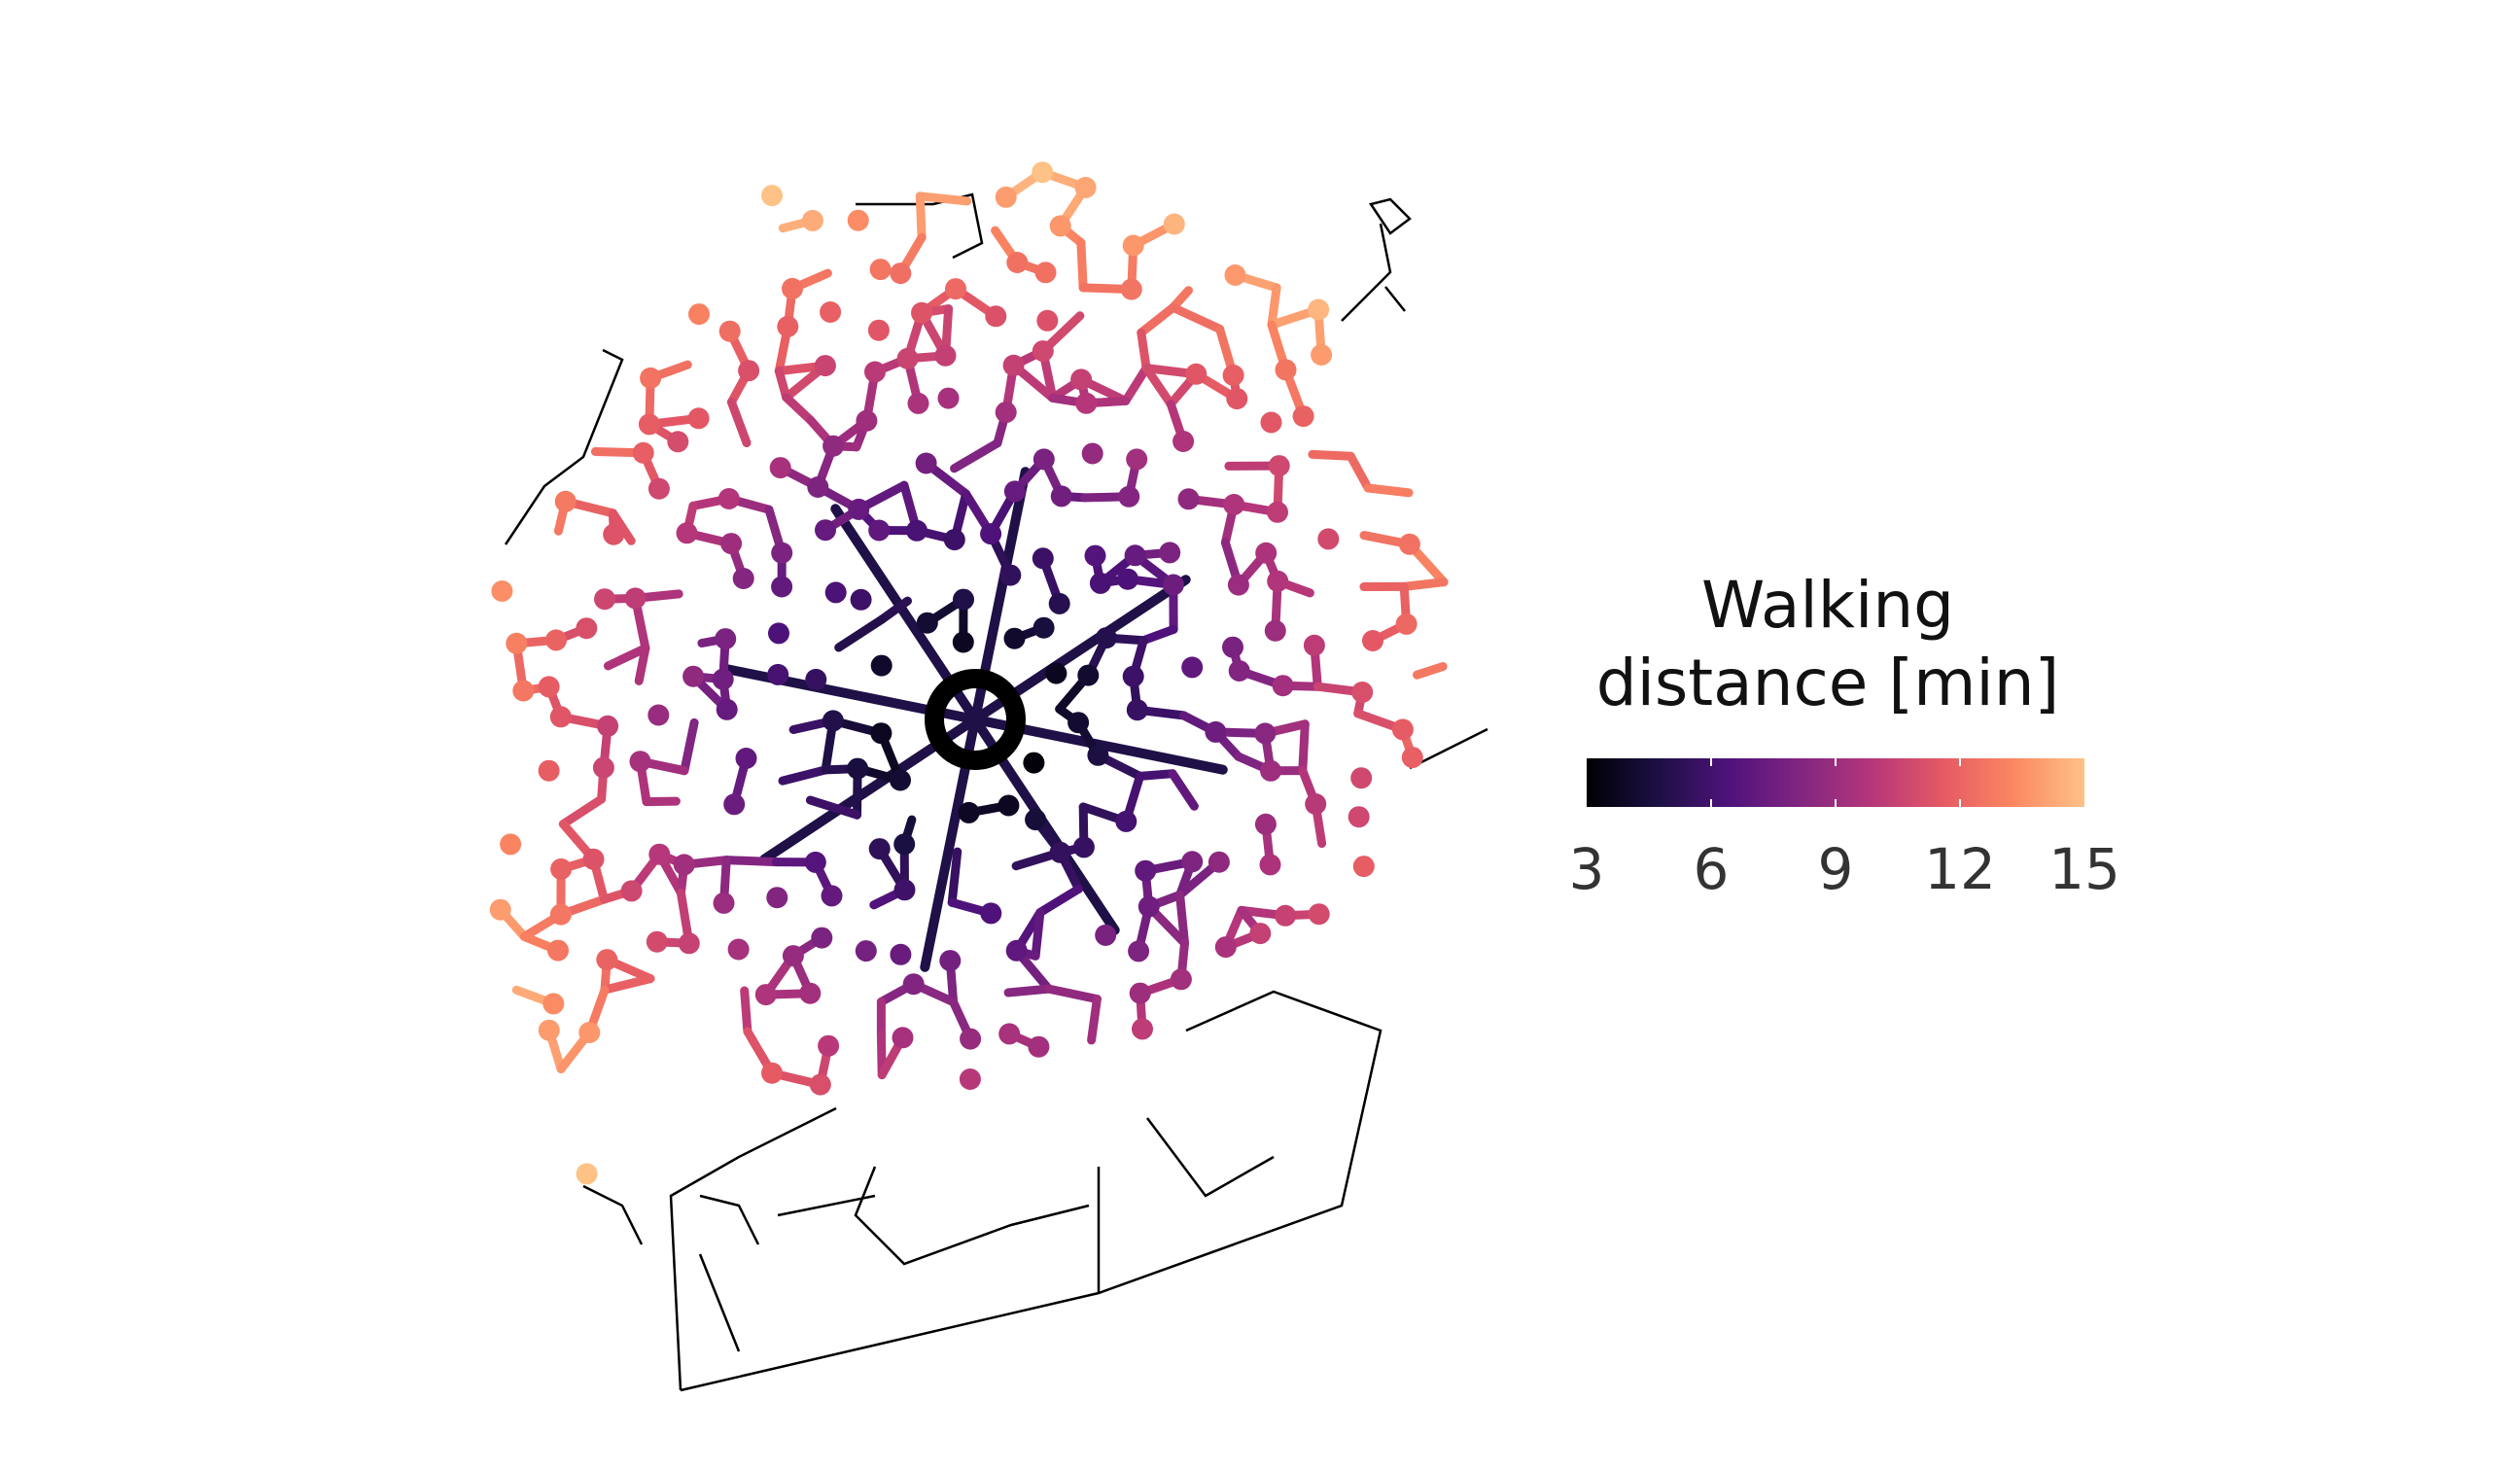 This screenshot has width=2520, height=1470. I want to click on legend-colorbar, so click(1835, 782).